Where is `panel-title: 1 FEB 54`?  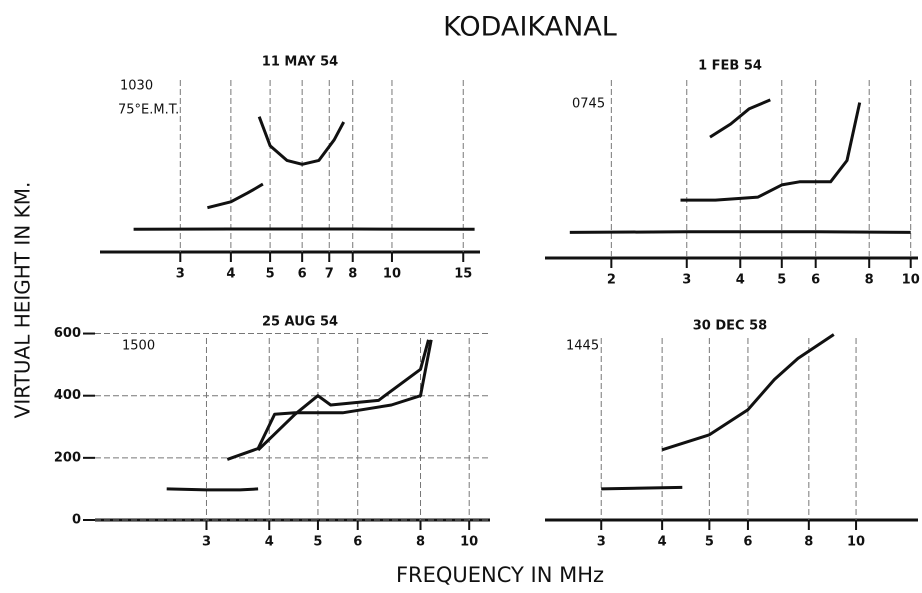 panel-title: 1 FEB 54 is located at coordinates (730, 66).